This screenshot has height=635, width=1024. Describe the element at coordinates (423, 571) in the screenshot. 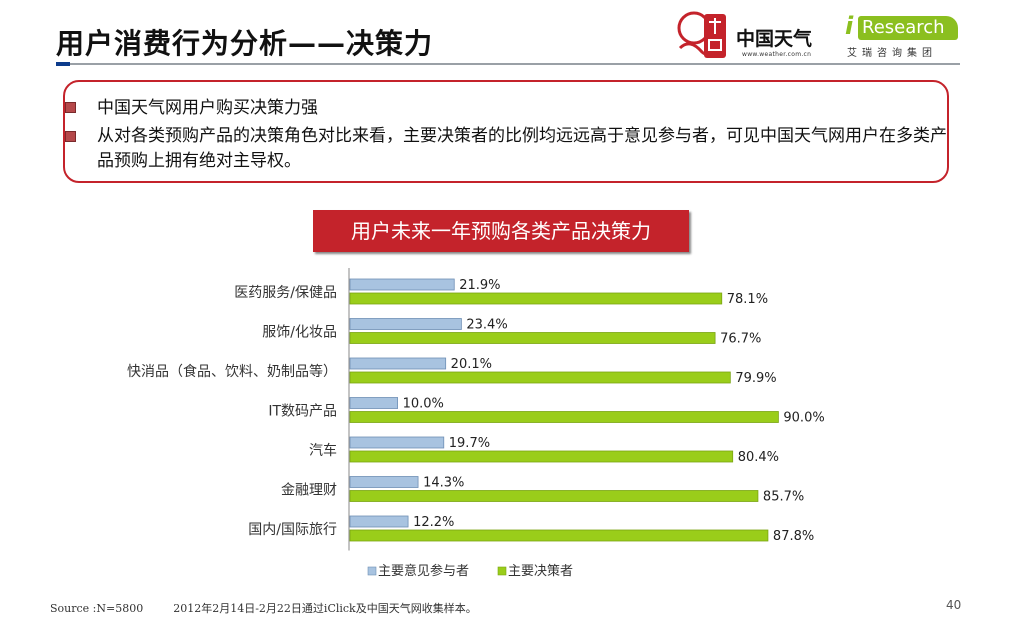

I see `legend-label: 主要意见参与者` at that location.